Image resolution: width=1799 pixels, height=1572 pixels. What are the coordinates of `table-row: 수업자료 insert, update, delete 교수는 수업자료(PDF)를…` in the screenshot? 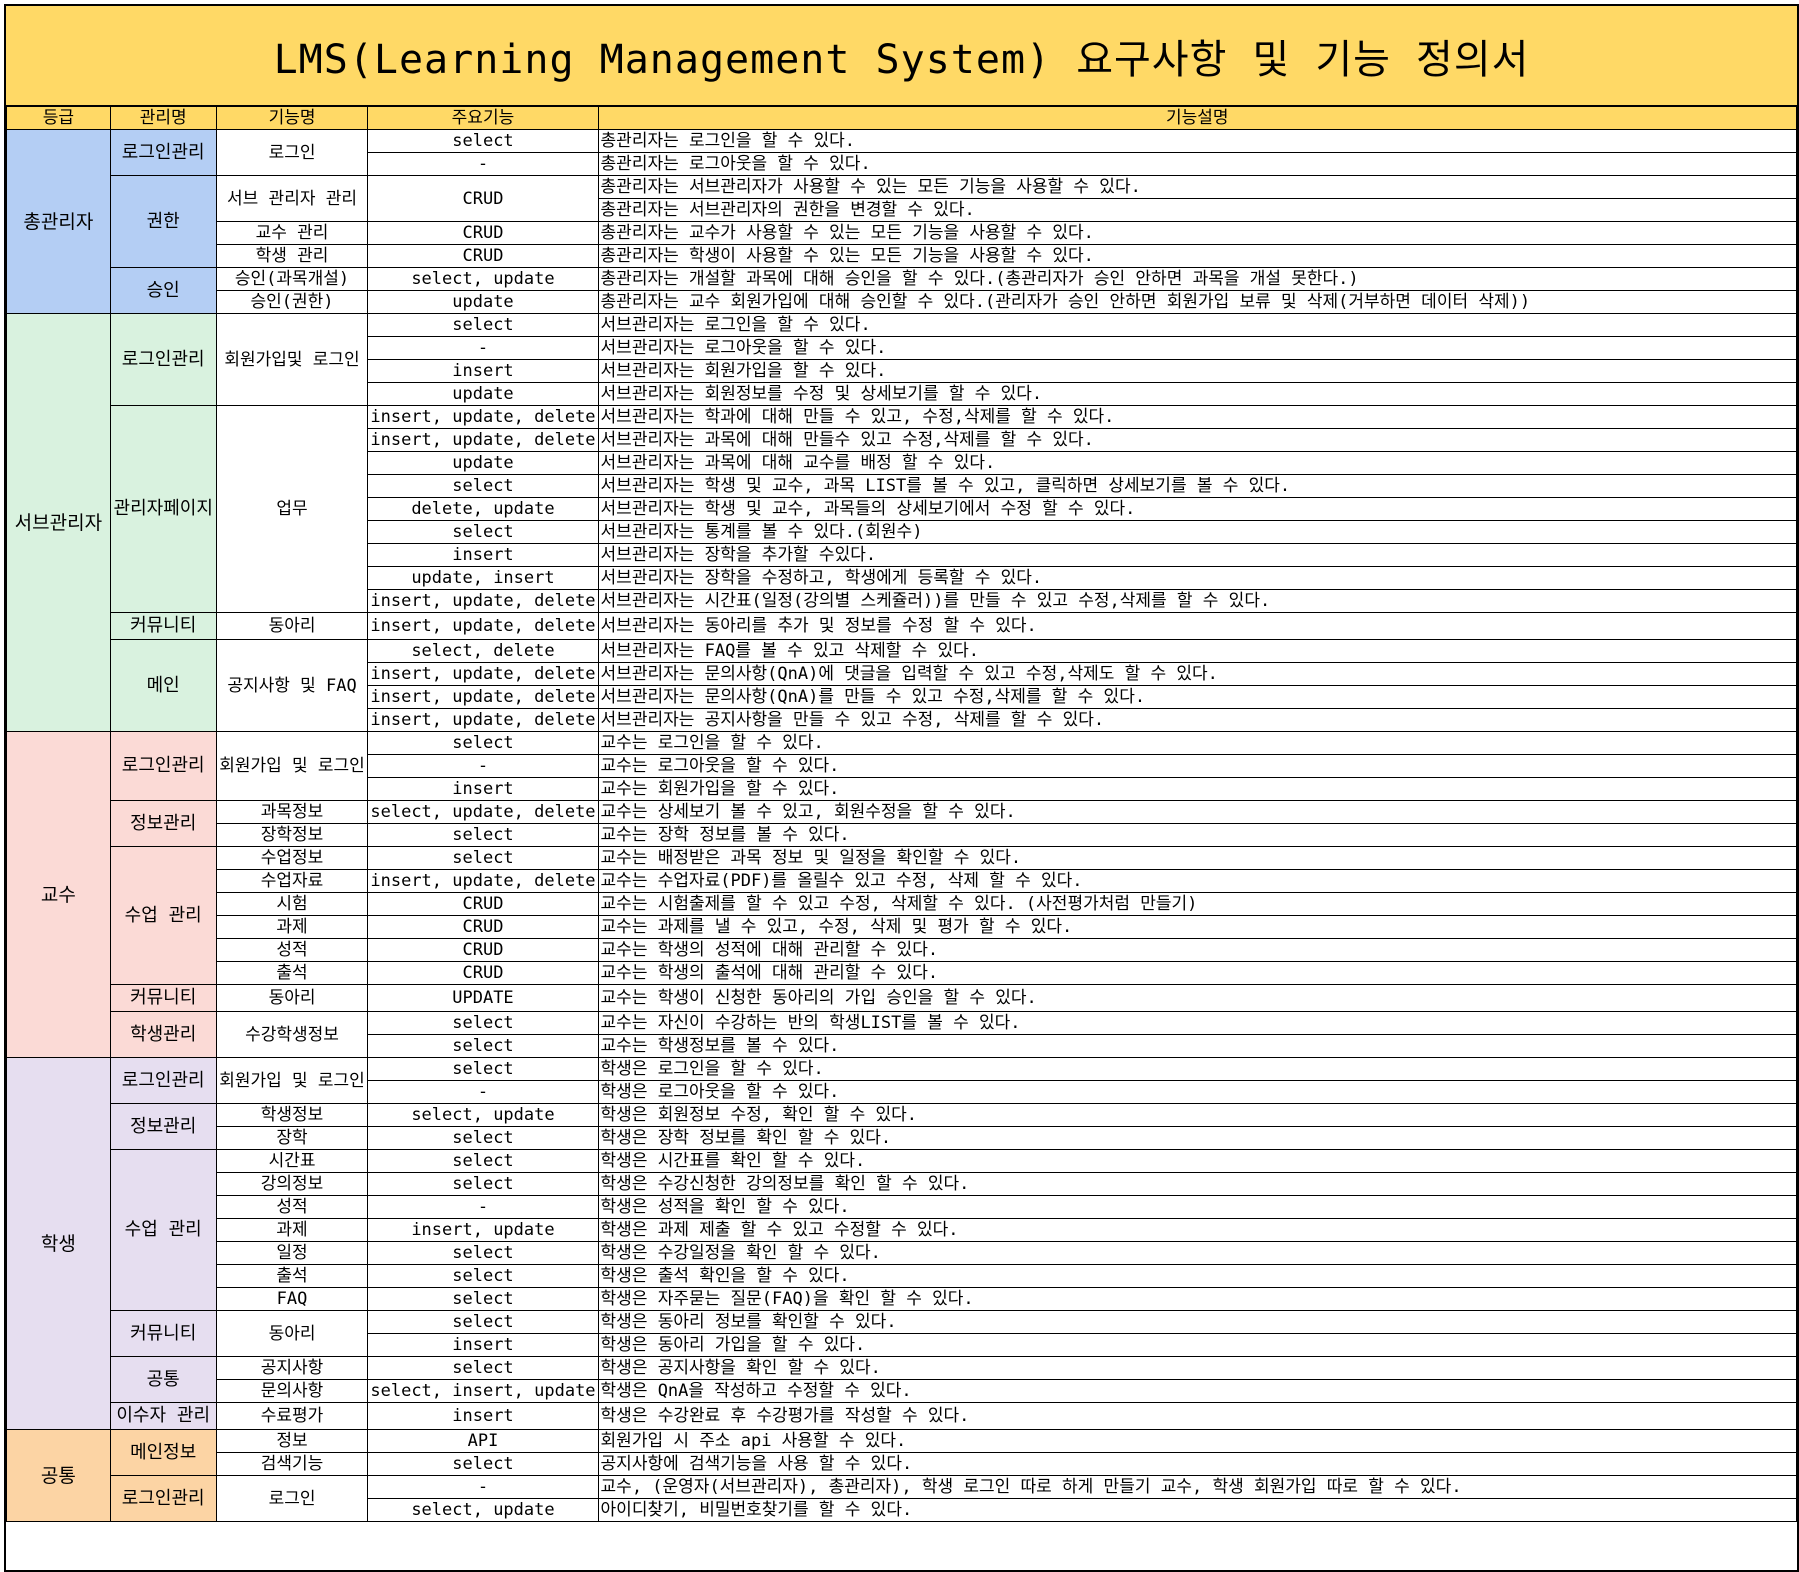 It's located at (902, 881).